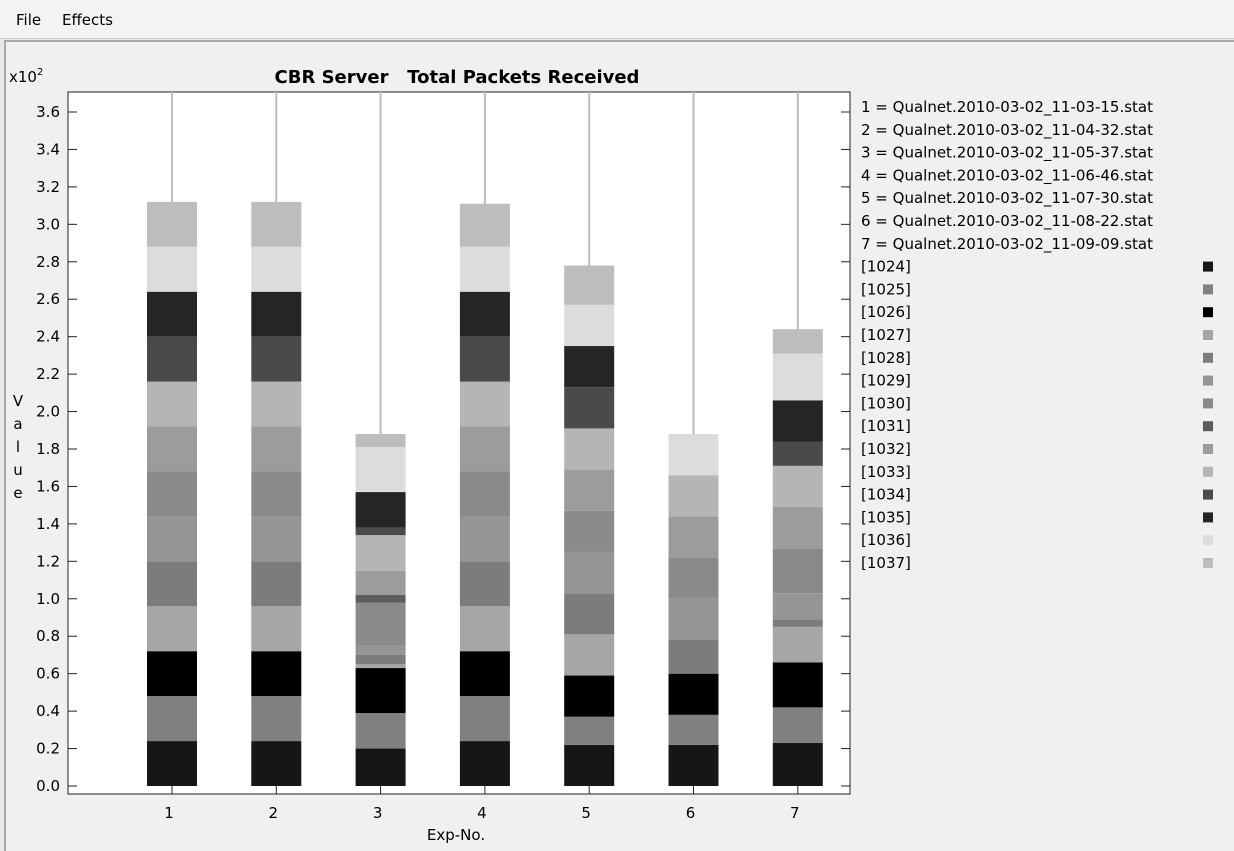 The height and width of the screenshot is (851, 1234). Describe the element at coordinates (886, 517) in the screenshot. I see `legend-series-label-1035: [1035]` at that location.